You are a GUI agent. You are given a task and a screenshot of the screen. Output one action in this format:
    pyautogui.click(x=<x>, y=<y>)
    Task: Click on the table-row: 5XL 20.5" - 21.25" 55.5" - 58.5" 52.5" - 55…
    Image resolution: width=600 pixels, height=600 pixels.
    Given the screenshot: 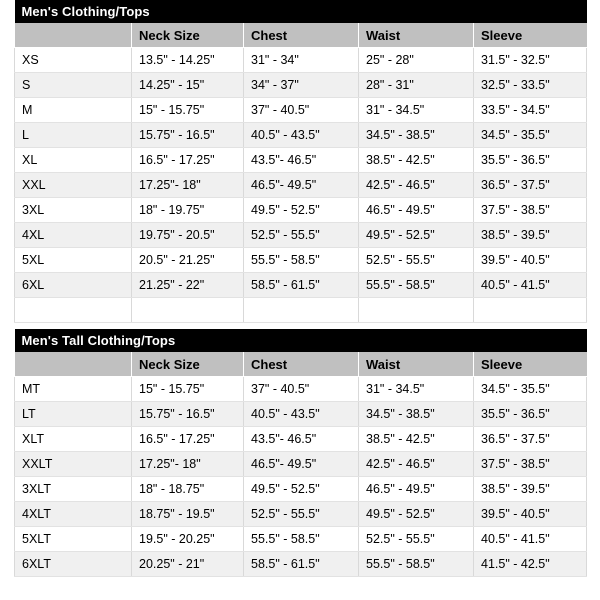 What is the action you would take?
    pyautogui.click(x=301, y=260)
    